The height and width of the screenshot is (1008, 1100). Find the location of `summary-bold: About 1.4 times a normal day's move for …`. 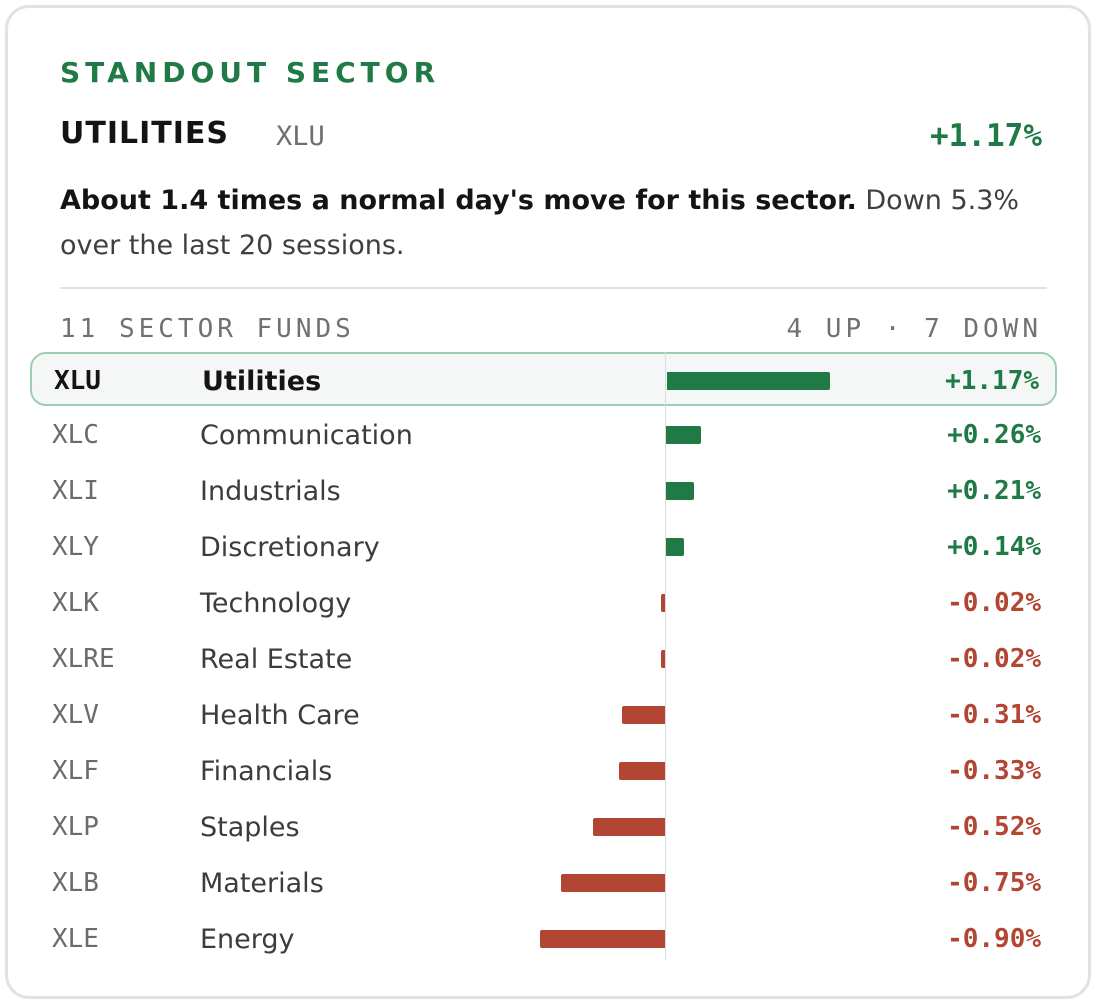

summary-bold: About 1.4 times a normal day's move for … is located at coordinates (458, 200).